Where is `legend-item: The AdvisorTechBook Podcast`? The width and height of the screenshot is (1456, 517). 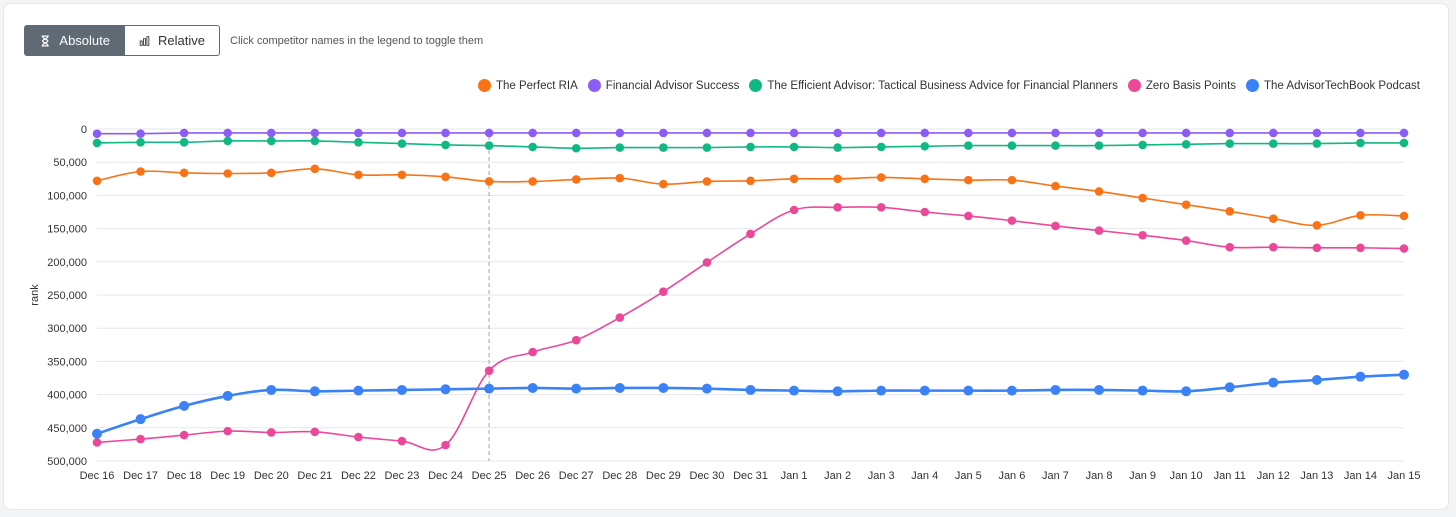
legend-item: The AdvisorTechBook Podcast is located at coordinates (1333, 85).